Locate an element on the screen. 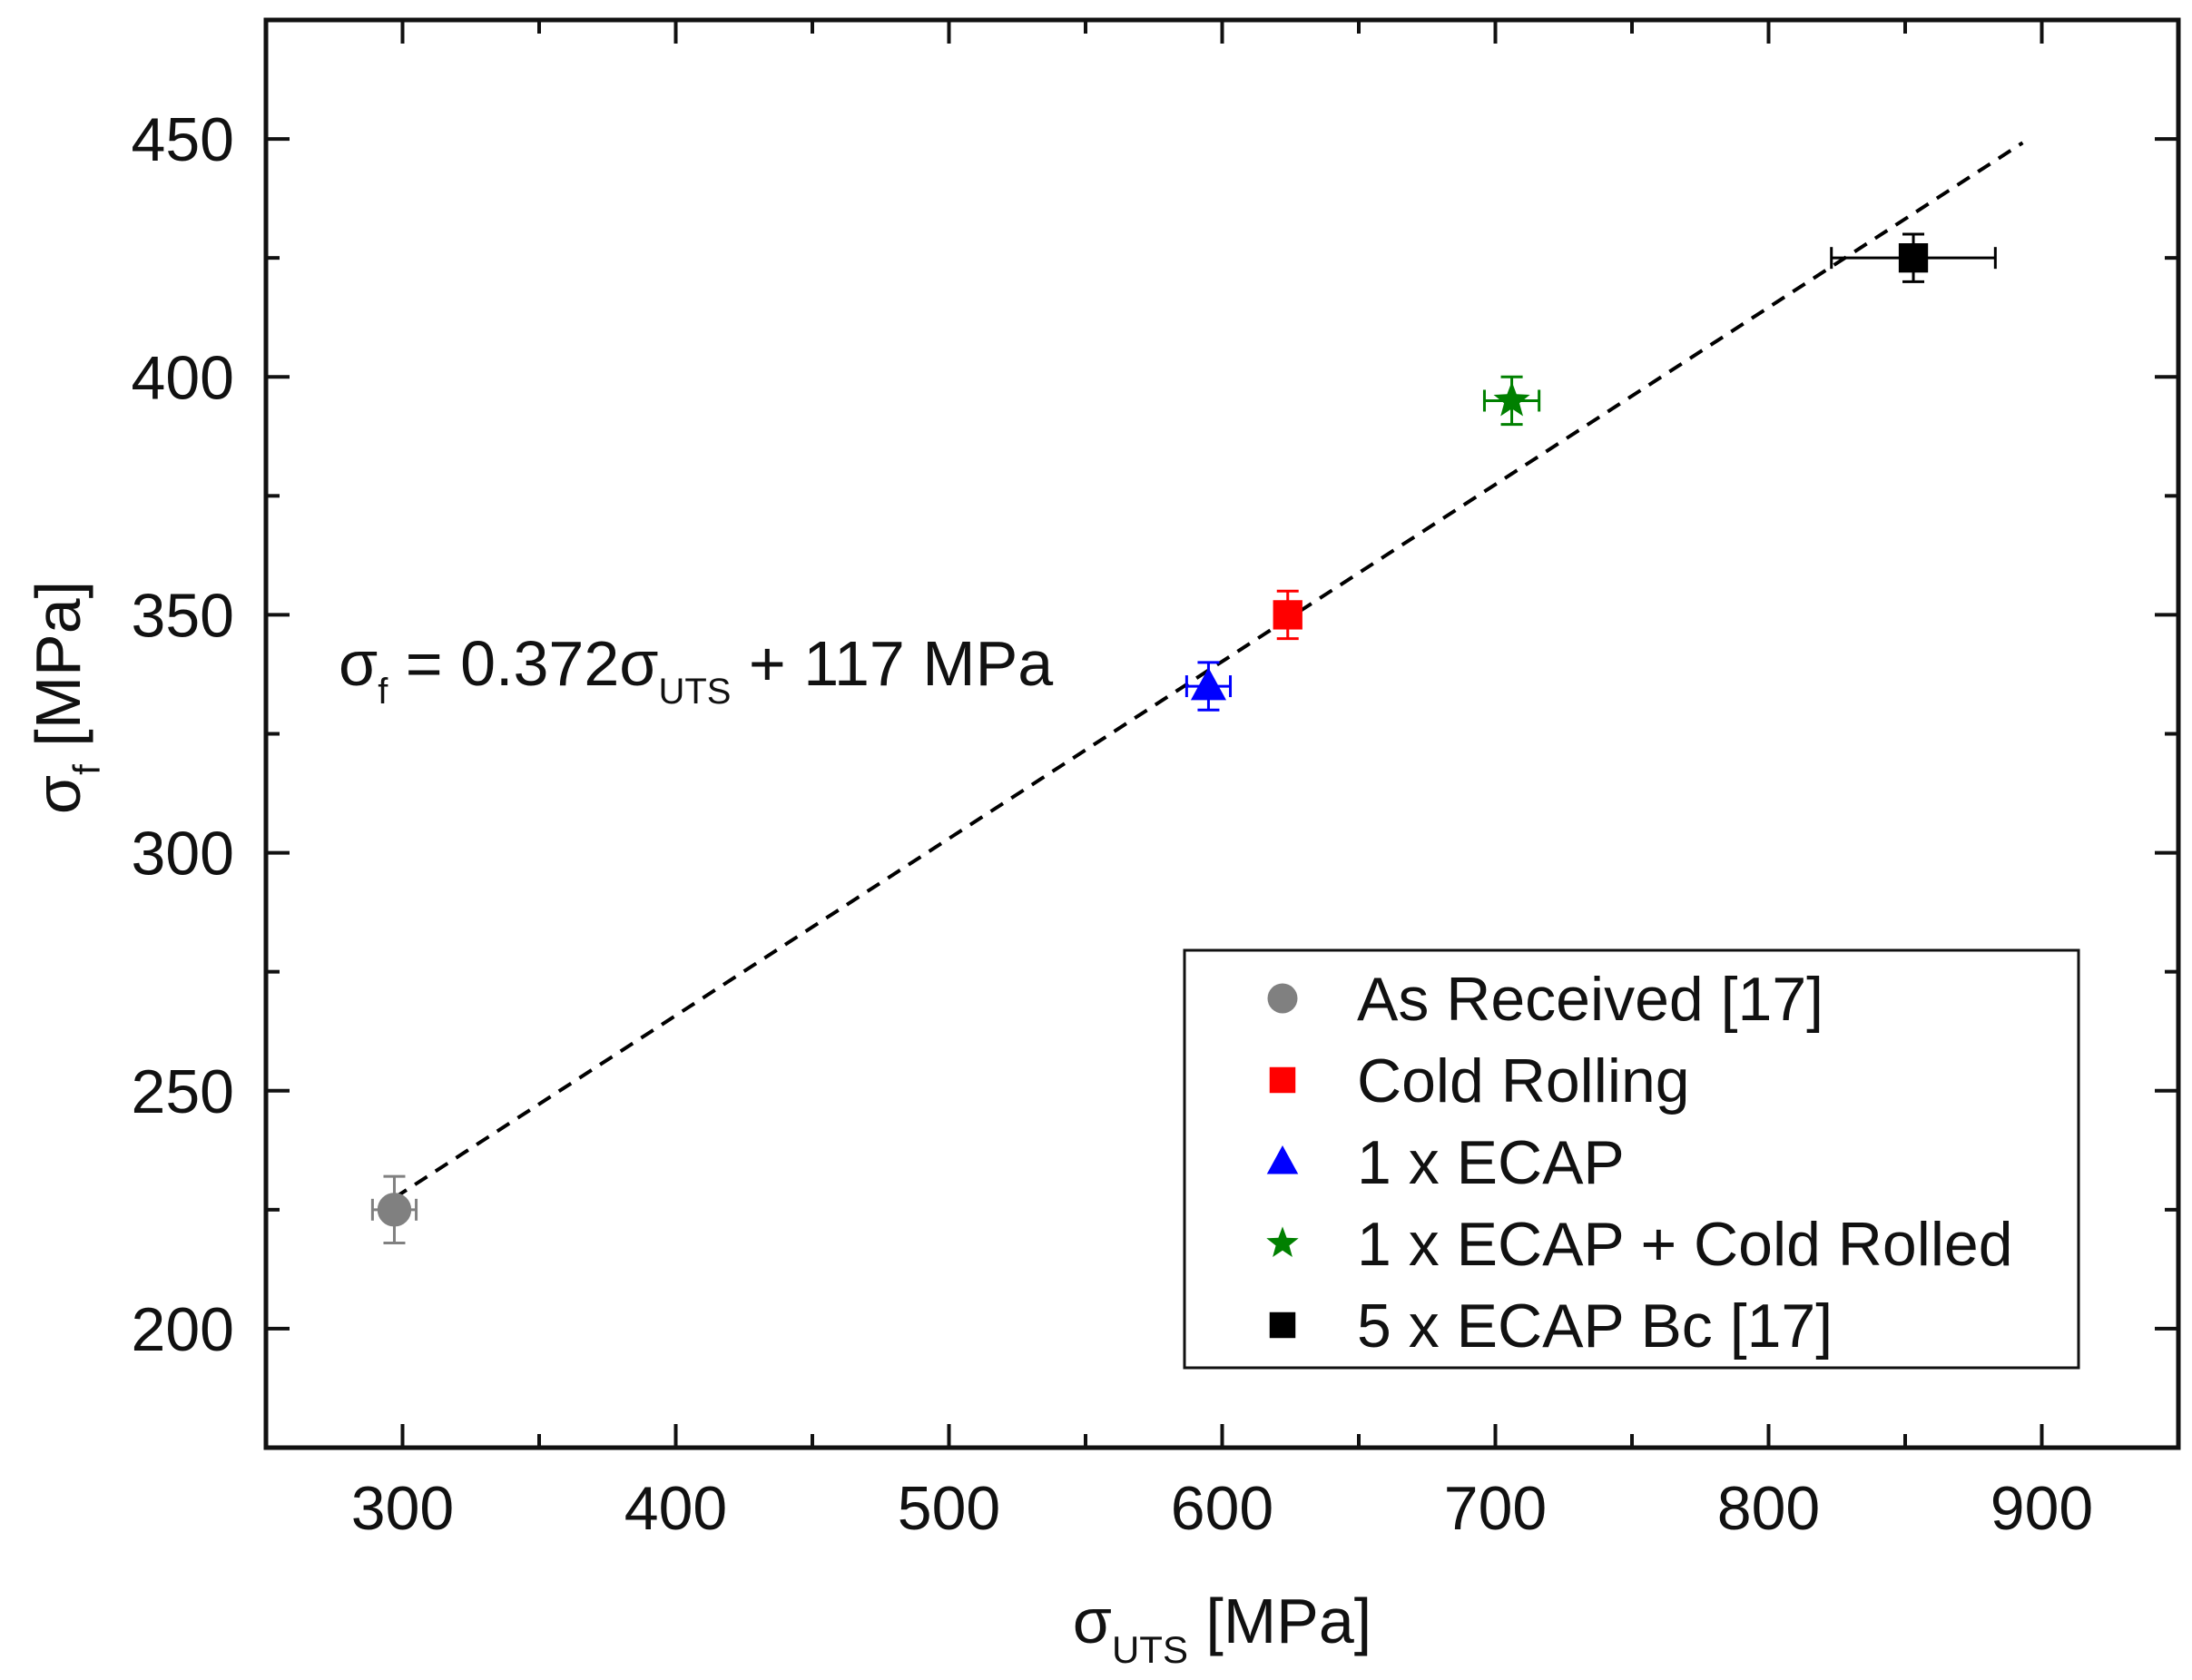  legend-item: Cold Rolling is located at coordinates (1479, 1080).